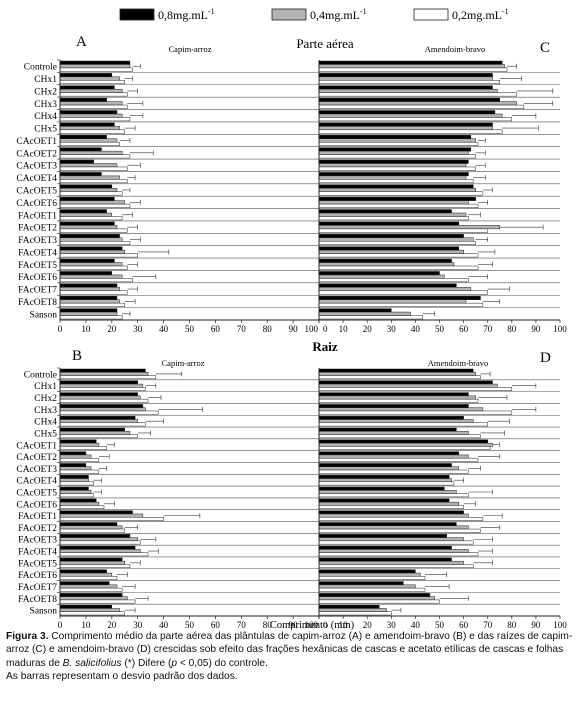  I want to click on category-label: FAcOET6, so click(37, 576).